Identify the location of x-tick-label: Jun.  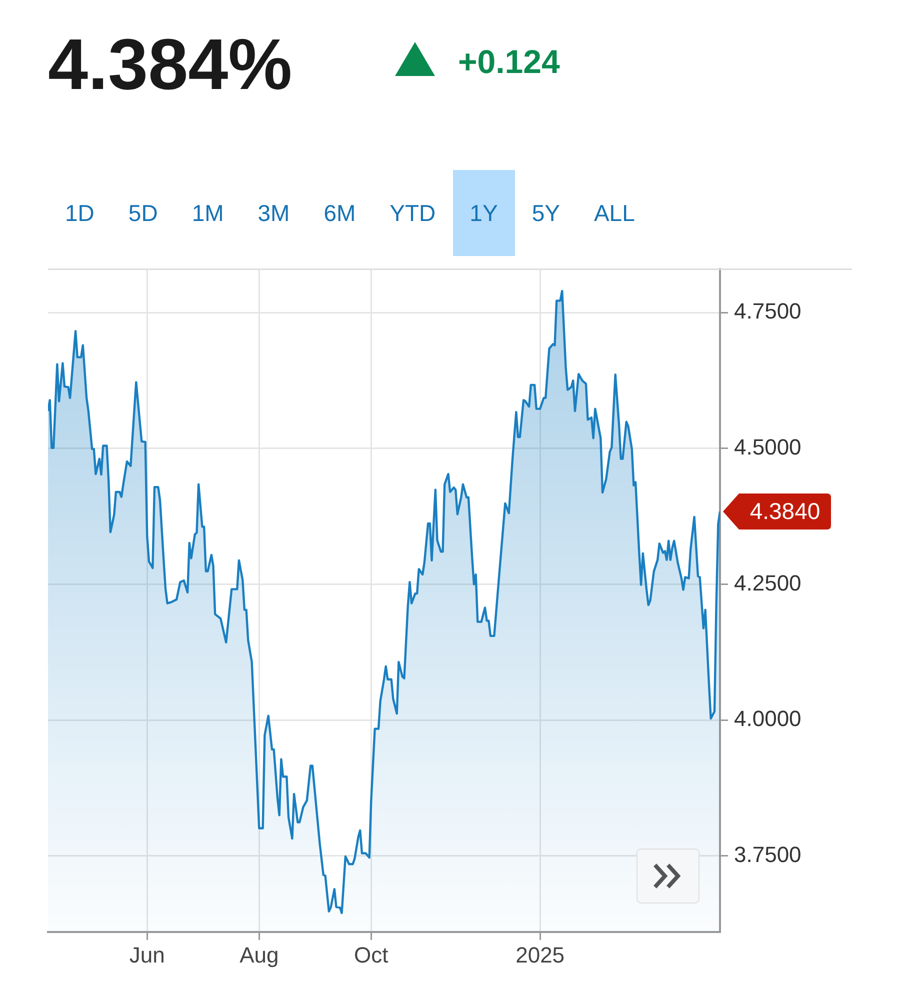
(147, 955).